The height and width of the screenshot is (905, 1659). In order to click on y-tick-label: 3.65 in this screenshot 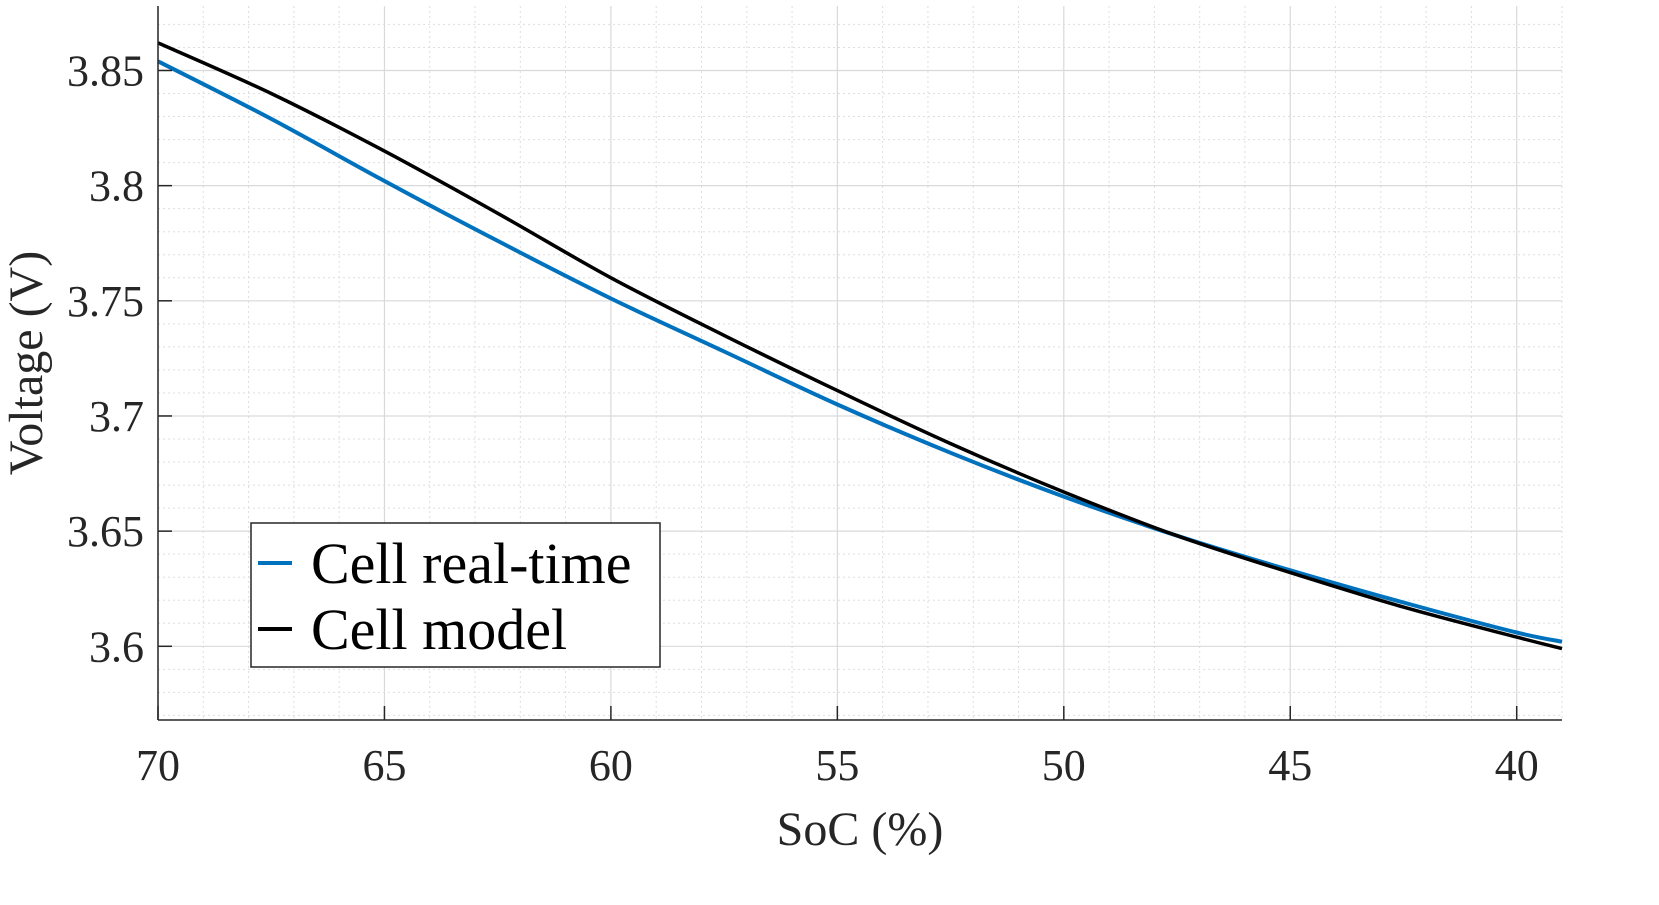, I will do `click(105, 531)`.